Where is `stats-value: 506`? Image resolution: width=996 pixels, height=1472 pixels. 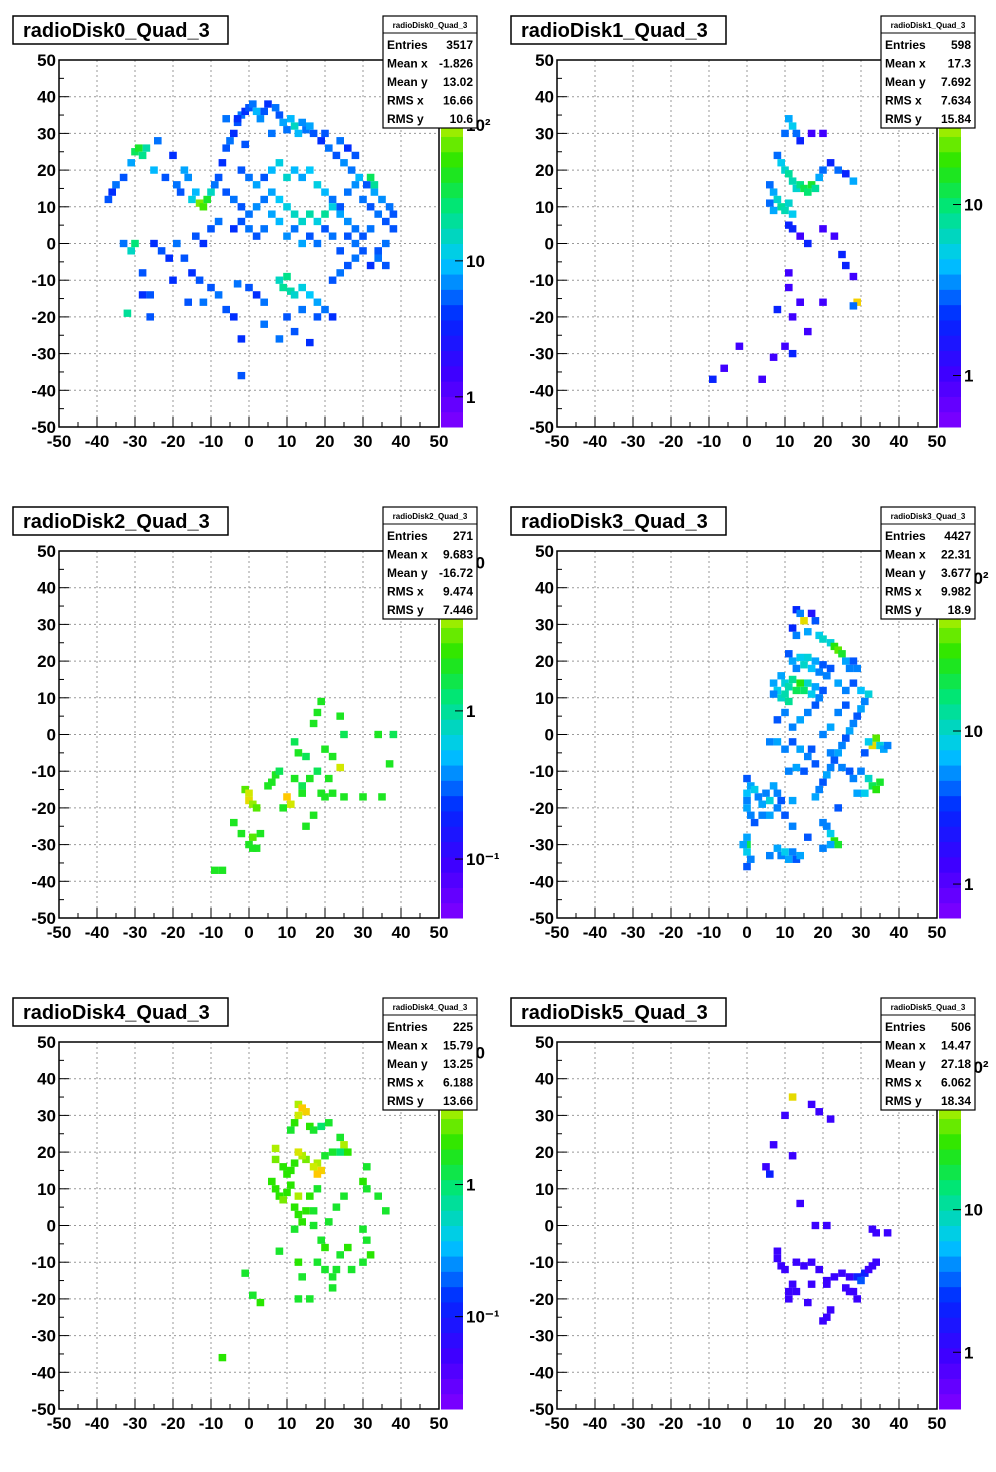
stats-value: 506 is located at coordinates (961, 1027).